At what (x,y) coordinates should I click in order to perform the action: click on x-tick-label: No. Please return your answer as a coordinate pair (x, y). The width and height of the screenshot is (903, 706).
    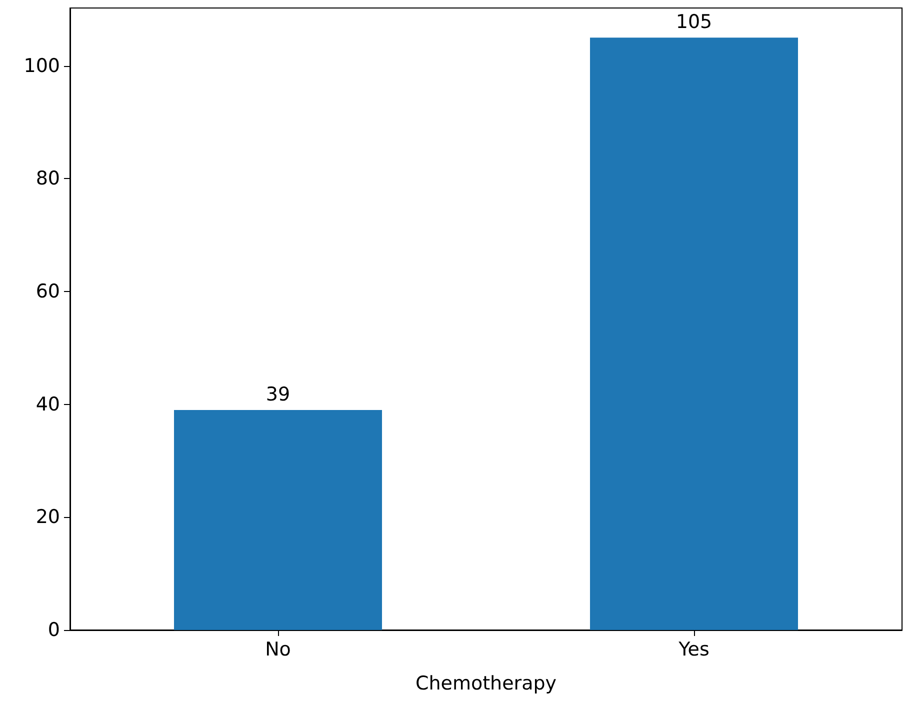
    Looking at the image, I should click on (278, 649).